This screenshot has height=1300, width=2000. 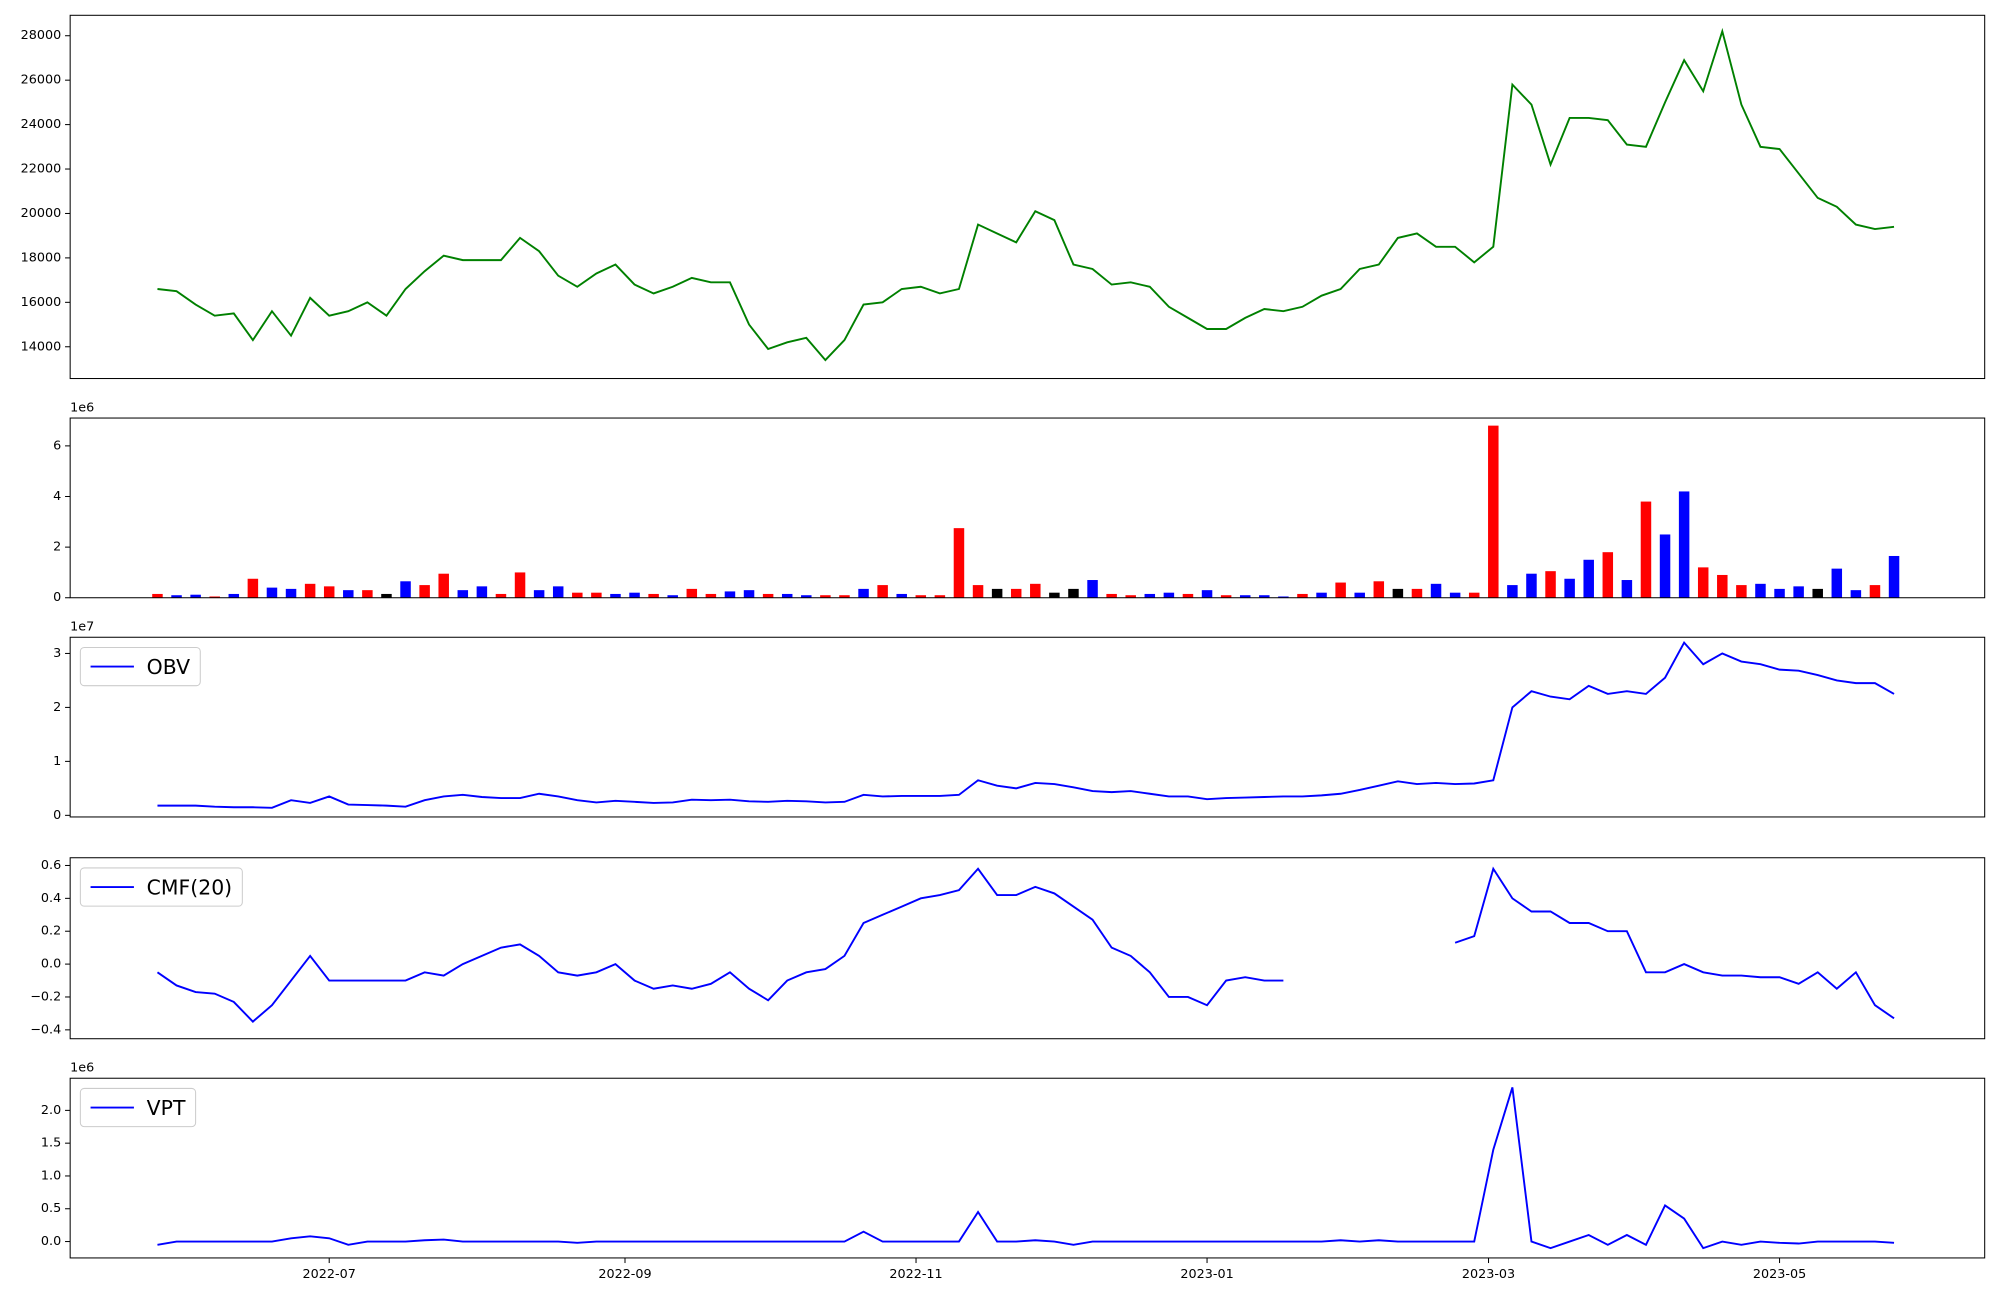 What do you see at coordinates (41, 346) in the screenshot?
I see `y-tick-label: 14000` at bounding box center [41, 346].